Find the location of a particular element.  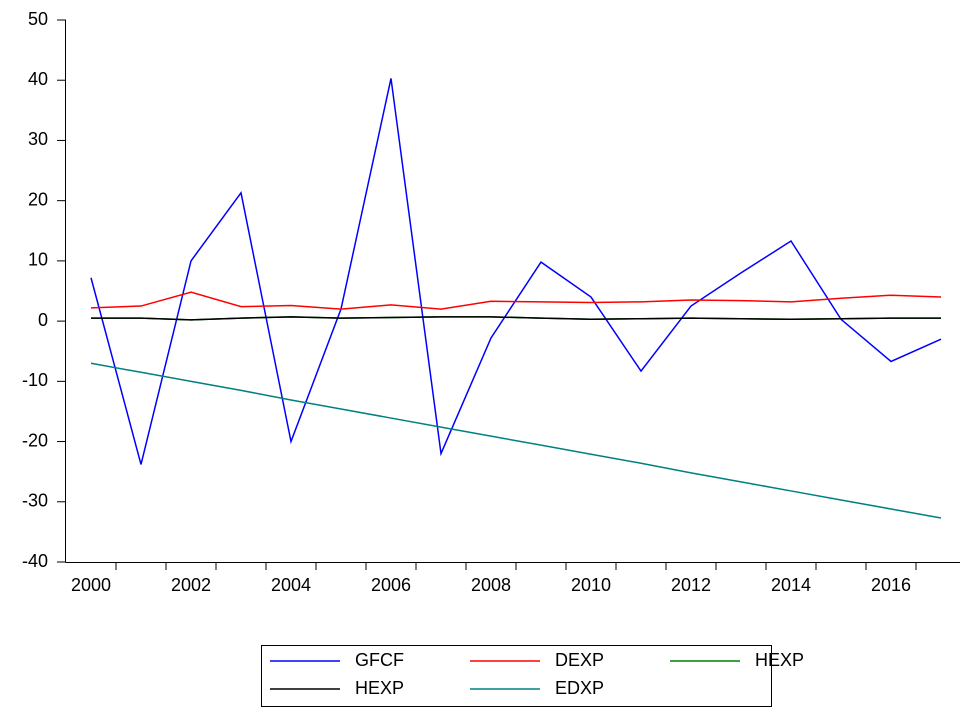

y-tick-label: -20 is located at coordinates (35, 440).